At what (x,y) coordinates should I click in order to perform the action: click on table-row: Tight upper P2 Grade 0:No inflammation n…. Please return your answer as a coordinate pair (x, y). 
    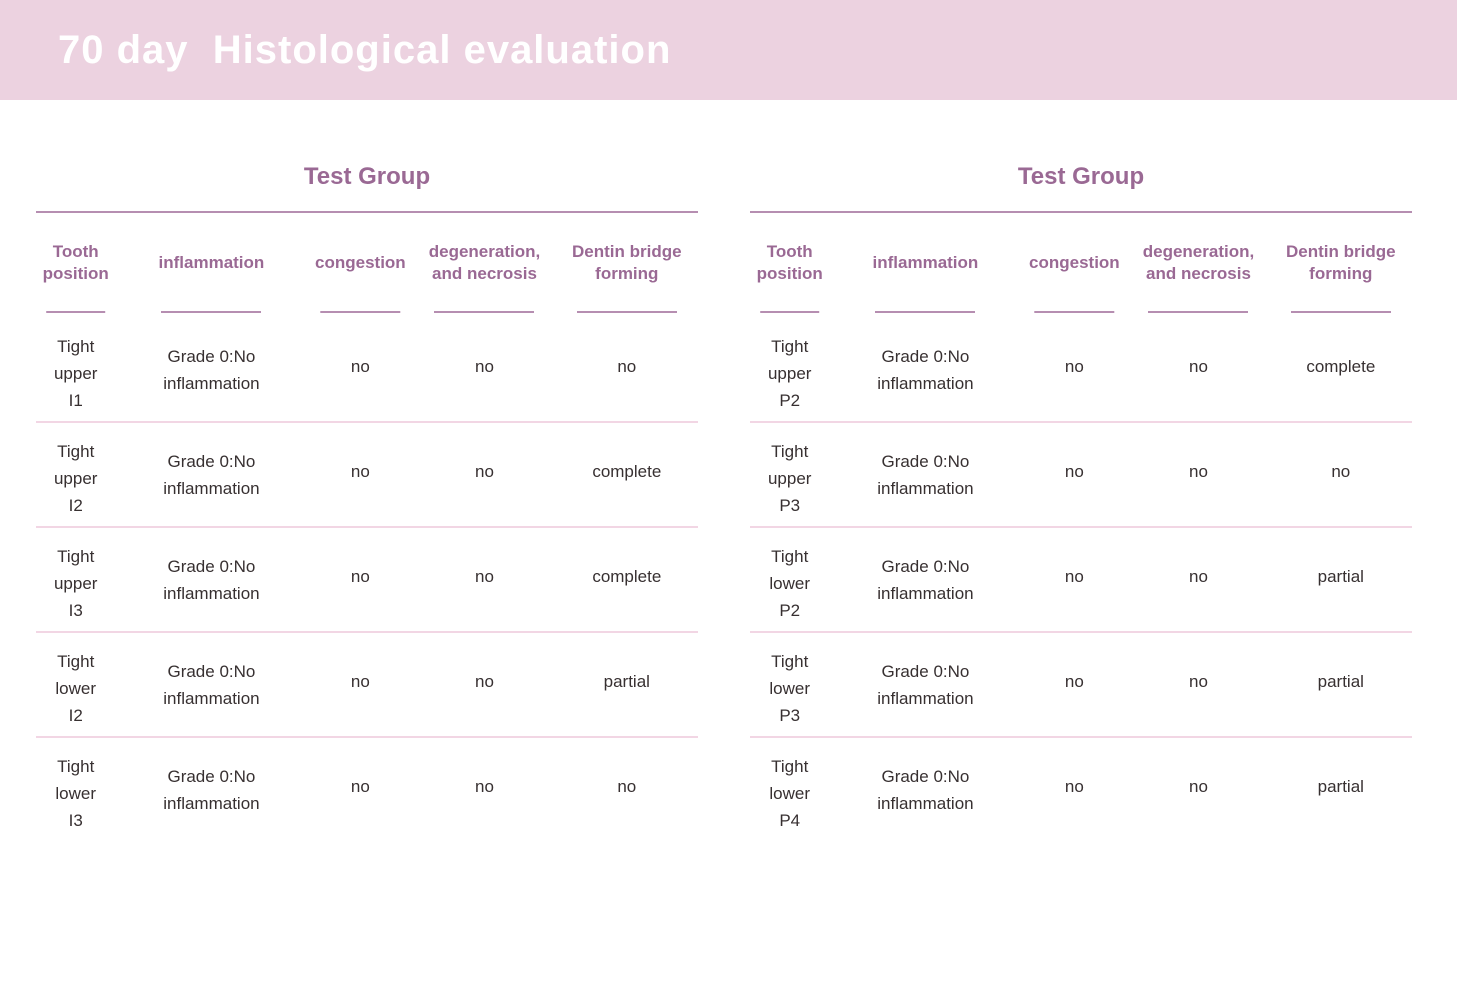
    Looking at the image, I should click on (1081, 370).